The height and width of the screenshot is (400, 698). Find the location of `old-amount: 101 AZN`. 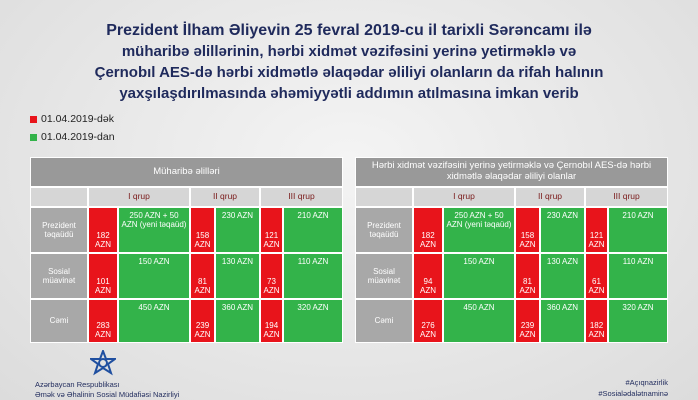

old-amount: 101 AZN is located at coordinates (103, 276).